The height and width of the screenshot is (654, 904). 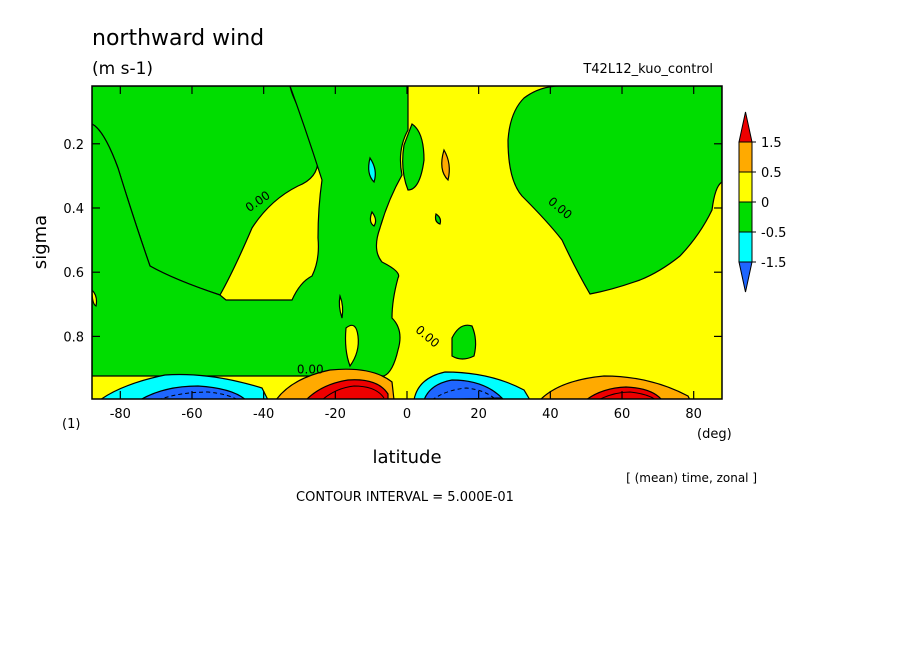 What do you see at coordinates (122, 69) in the screenshot?
I see `chart-units: (m s-1)` at bounding box center [122, 69].